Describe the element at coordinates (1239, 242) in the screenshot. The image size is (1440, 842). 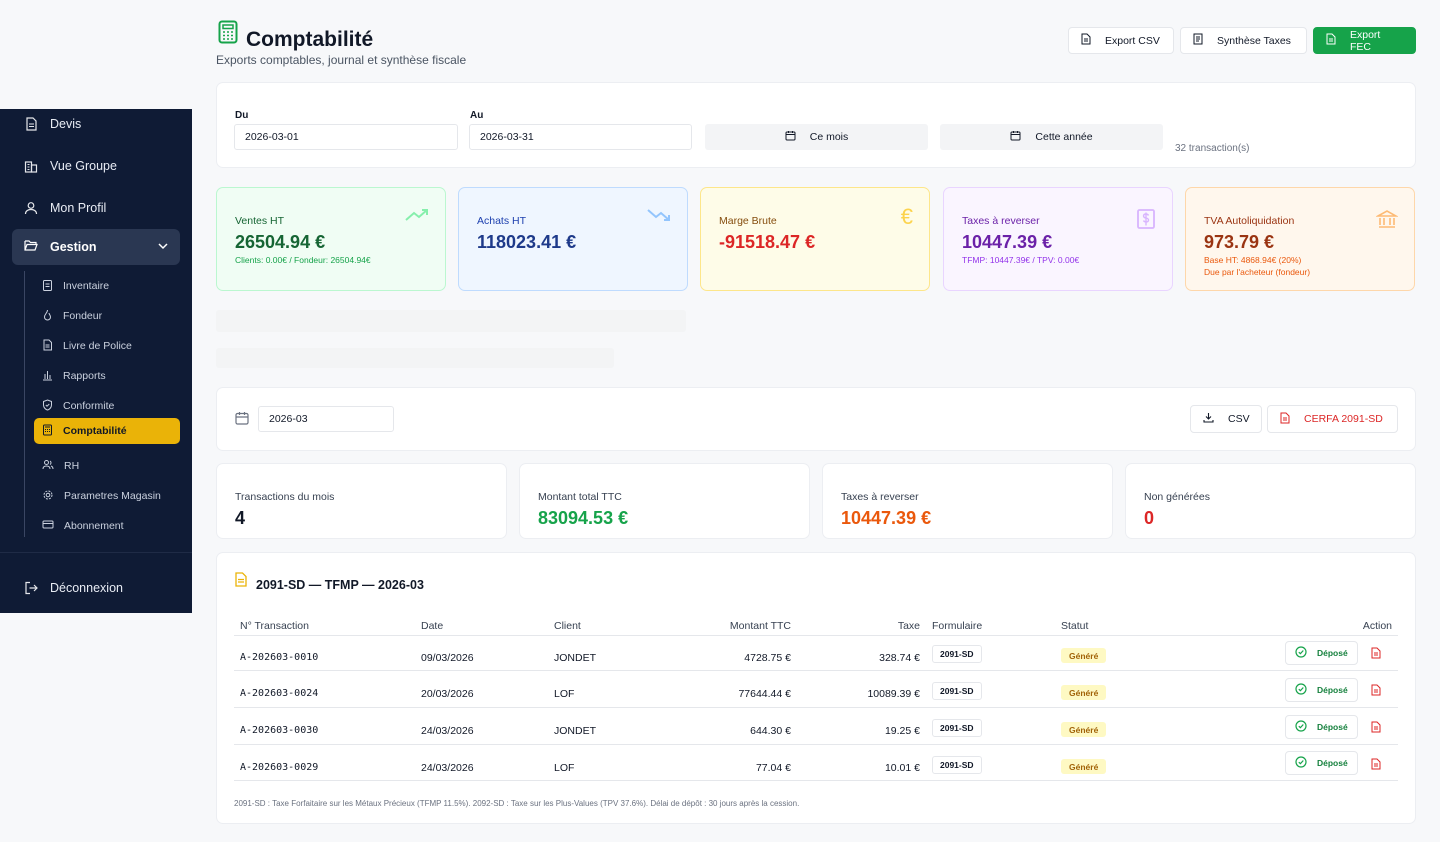
I see `kpi-value: 973.79 €` at that location.